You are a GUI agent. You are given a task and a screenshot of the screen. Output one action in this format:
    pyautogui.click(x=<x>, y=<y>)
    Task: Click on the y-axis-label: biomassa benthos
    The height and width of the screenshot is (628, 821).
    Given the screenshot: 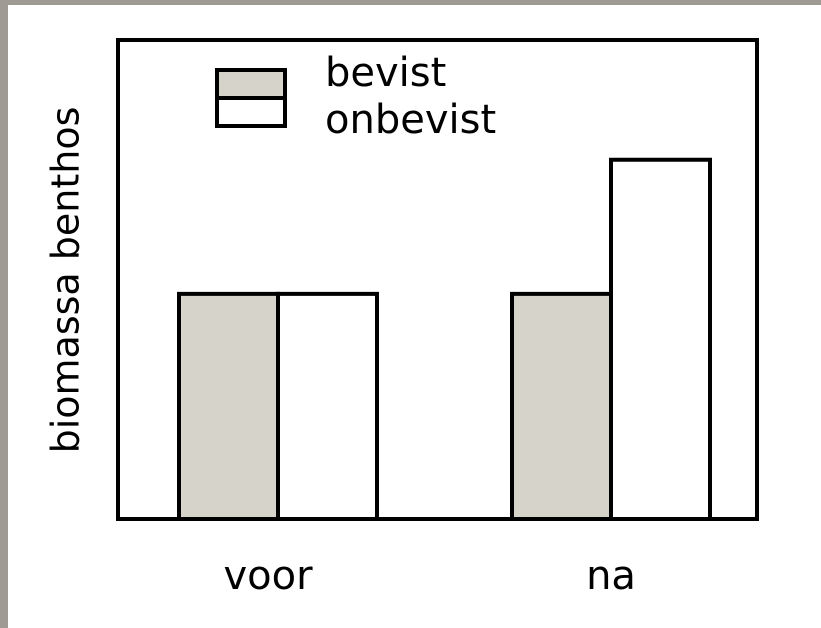 What is the action you would take?
    pyautogui.click(x=66, y=280)
    